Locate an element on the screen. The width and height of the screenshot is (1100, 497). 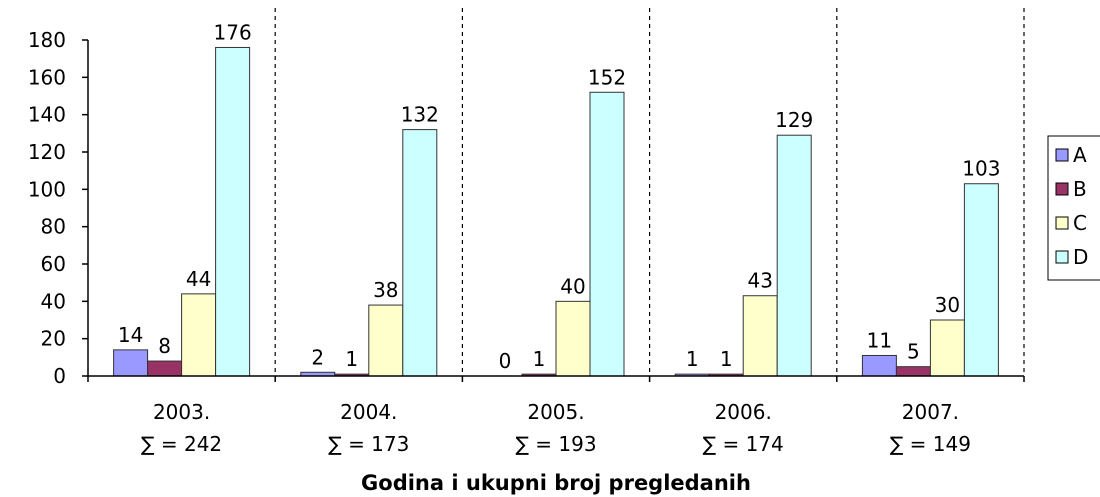
y-tick-label: 180 is located at coordinates (47, 40).